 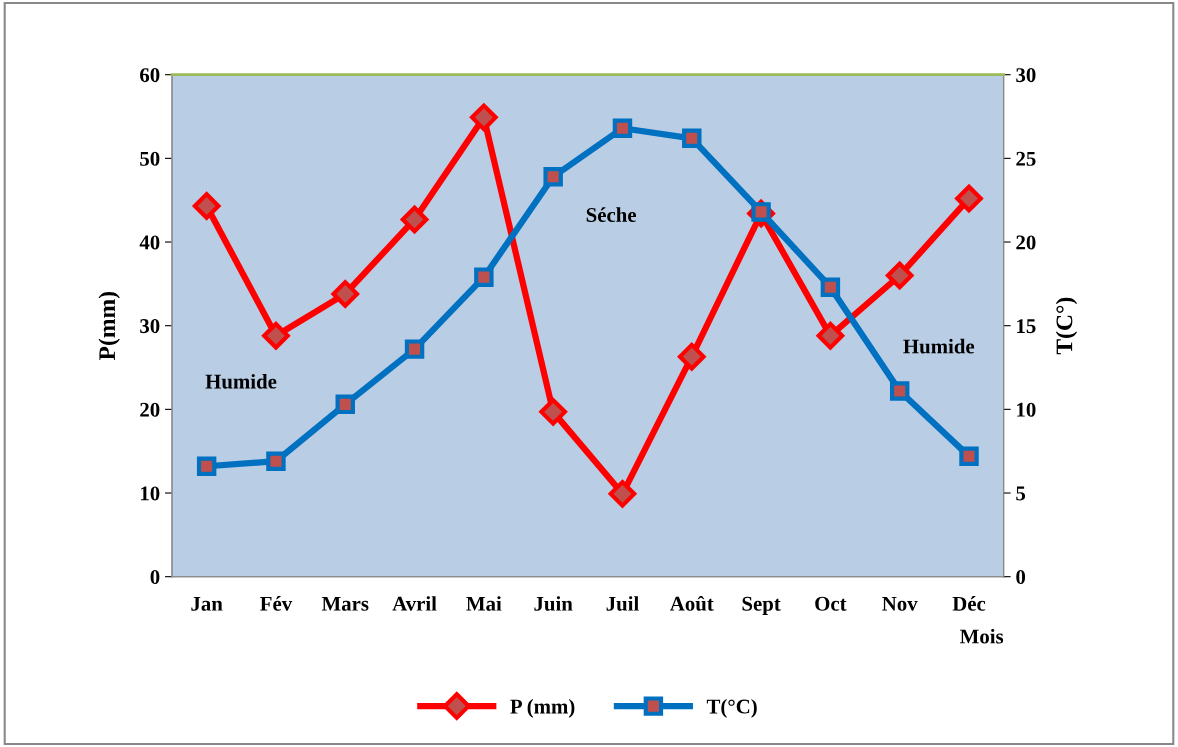 What do you see at coordinates (1021, 577) in the screenshot?
I see `y2-tick-label: 0` at bounding box center [1021, 577].